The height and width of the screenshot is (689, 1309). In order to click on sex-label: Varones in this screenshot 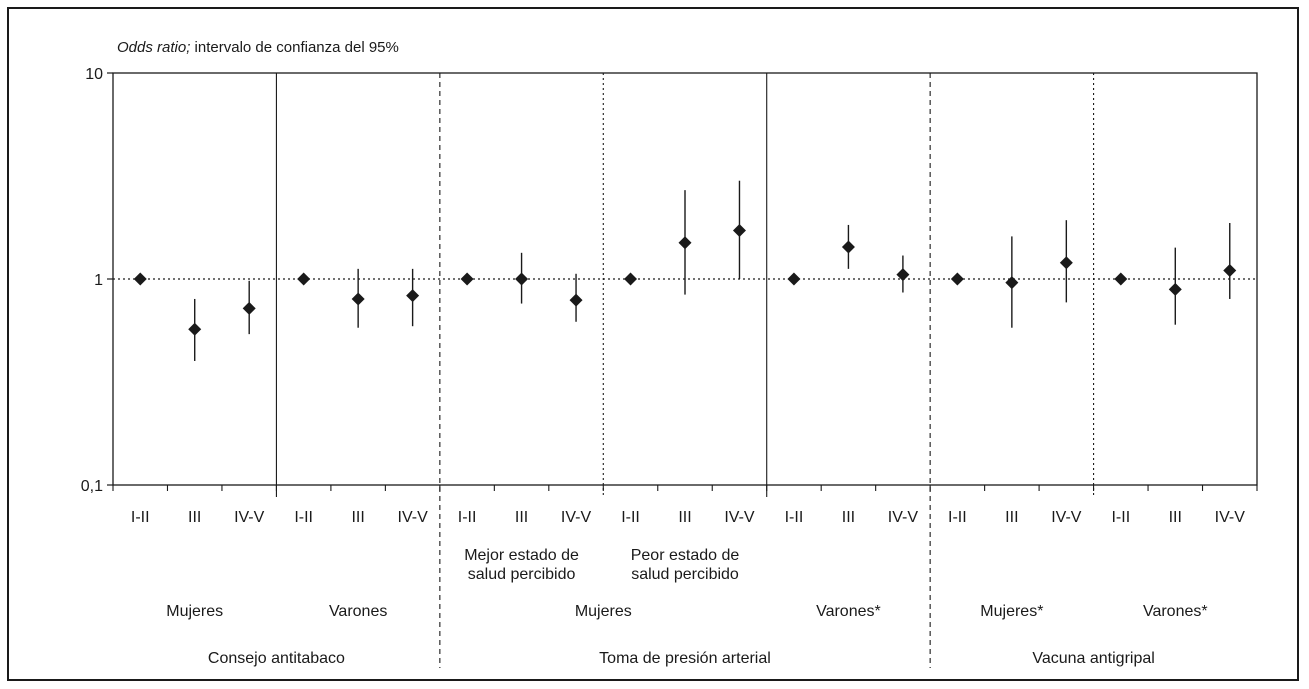, I will do `click(358, 611)`.